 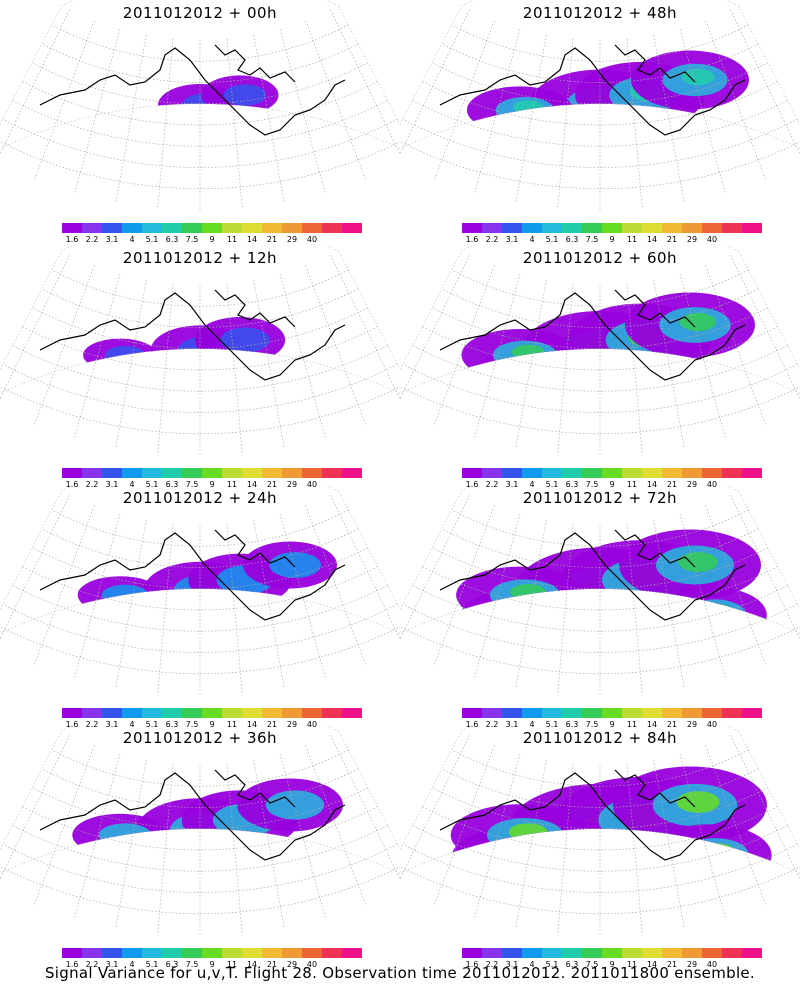 I want to click on panel-title: 2011012012 + 72h, so click(x=600, y=498).